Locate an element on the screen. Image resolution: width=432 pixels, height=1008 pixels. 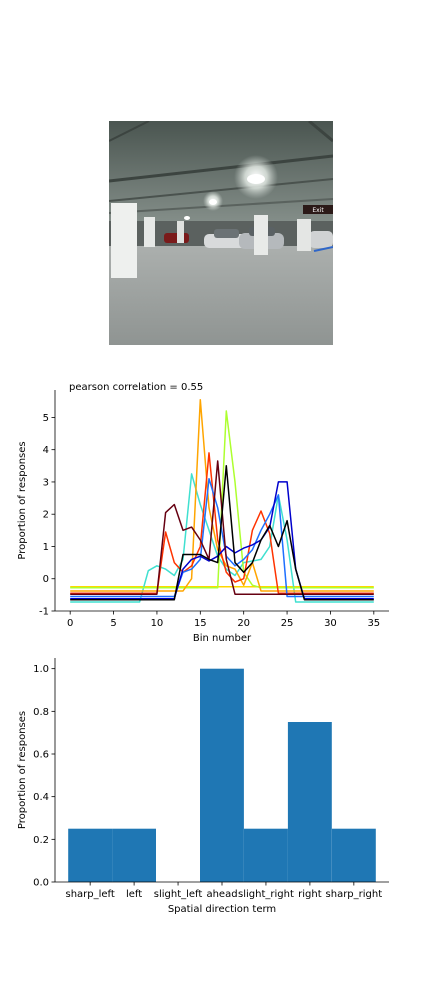
x-tick-label: slight_left is located at coordinates (178, 894).